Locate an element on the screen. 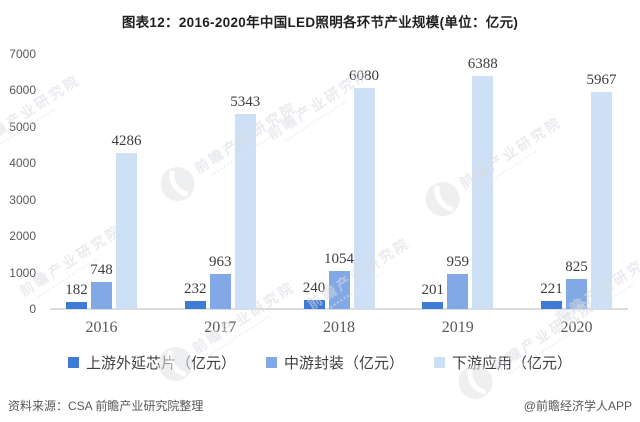 This screenshot has height=422, width=640. bar-series1-2019: 201 is located at coordinates (433, 295).